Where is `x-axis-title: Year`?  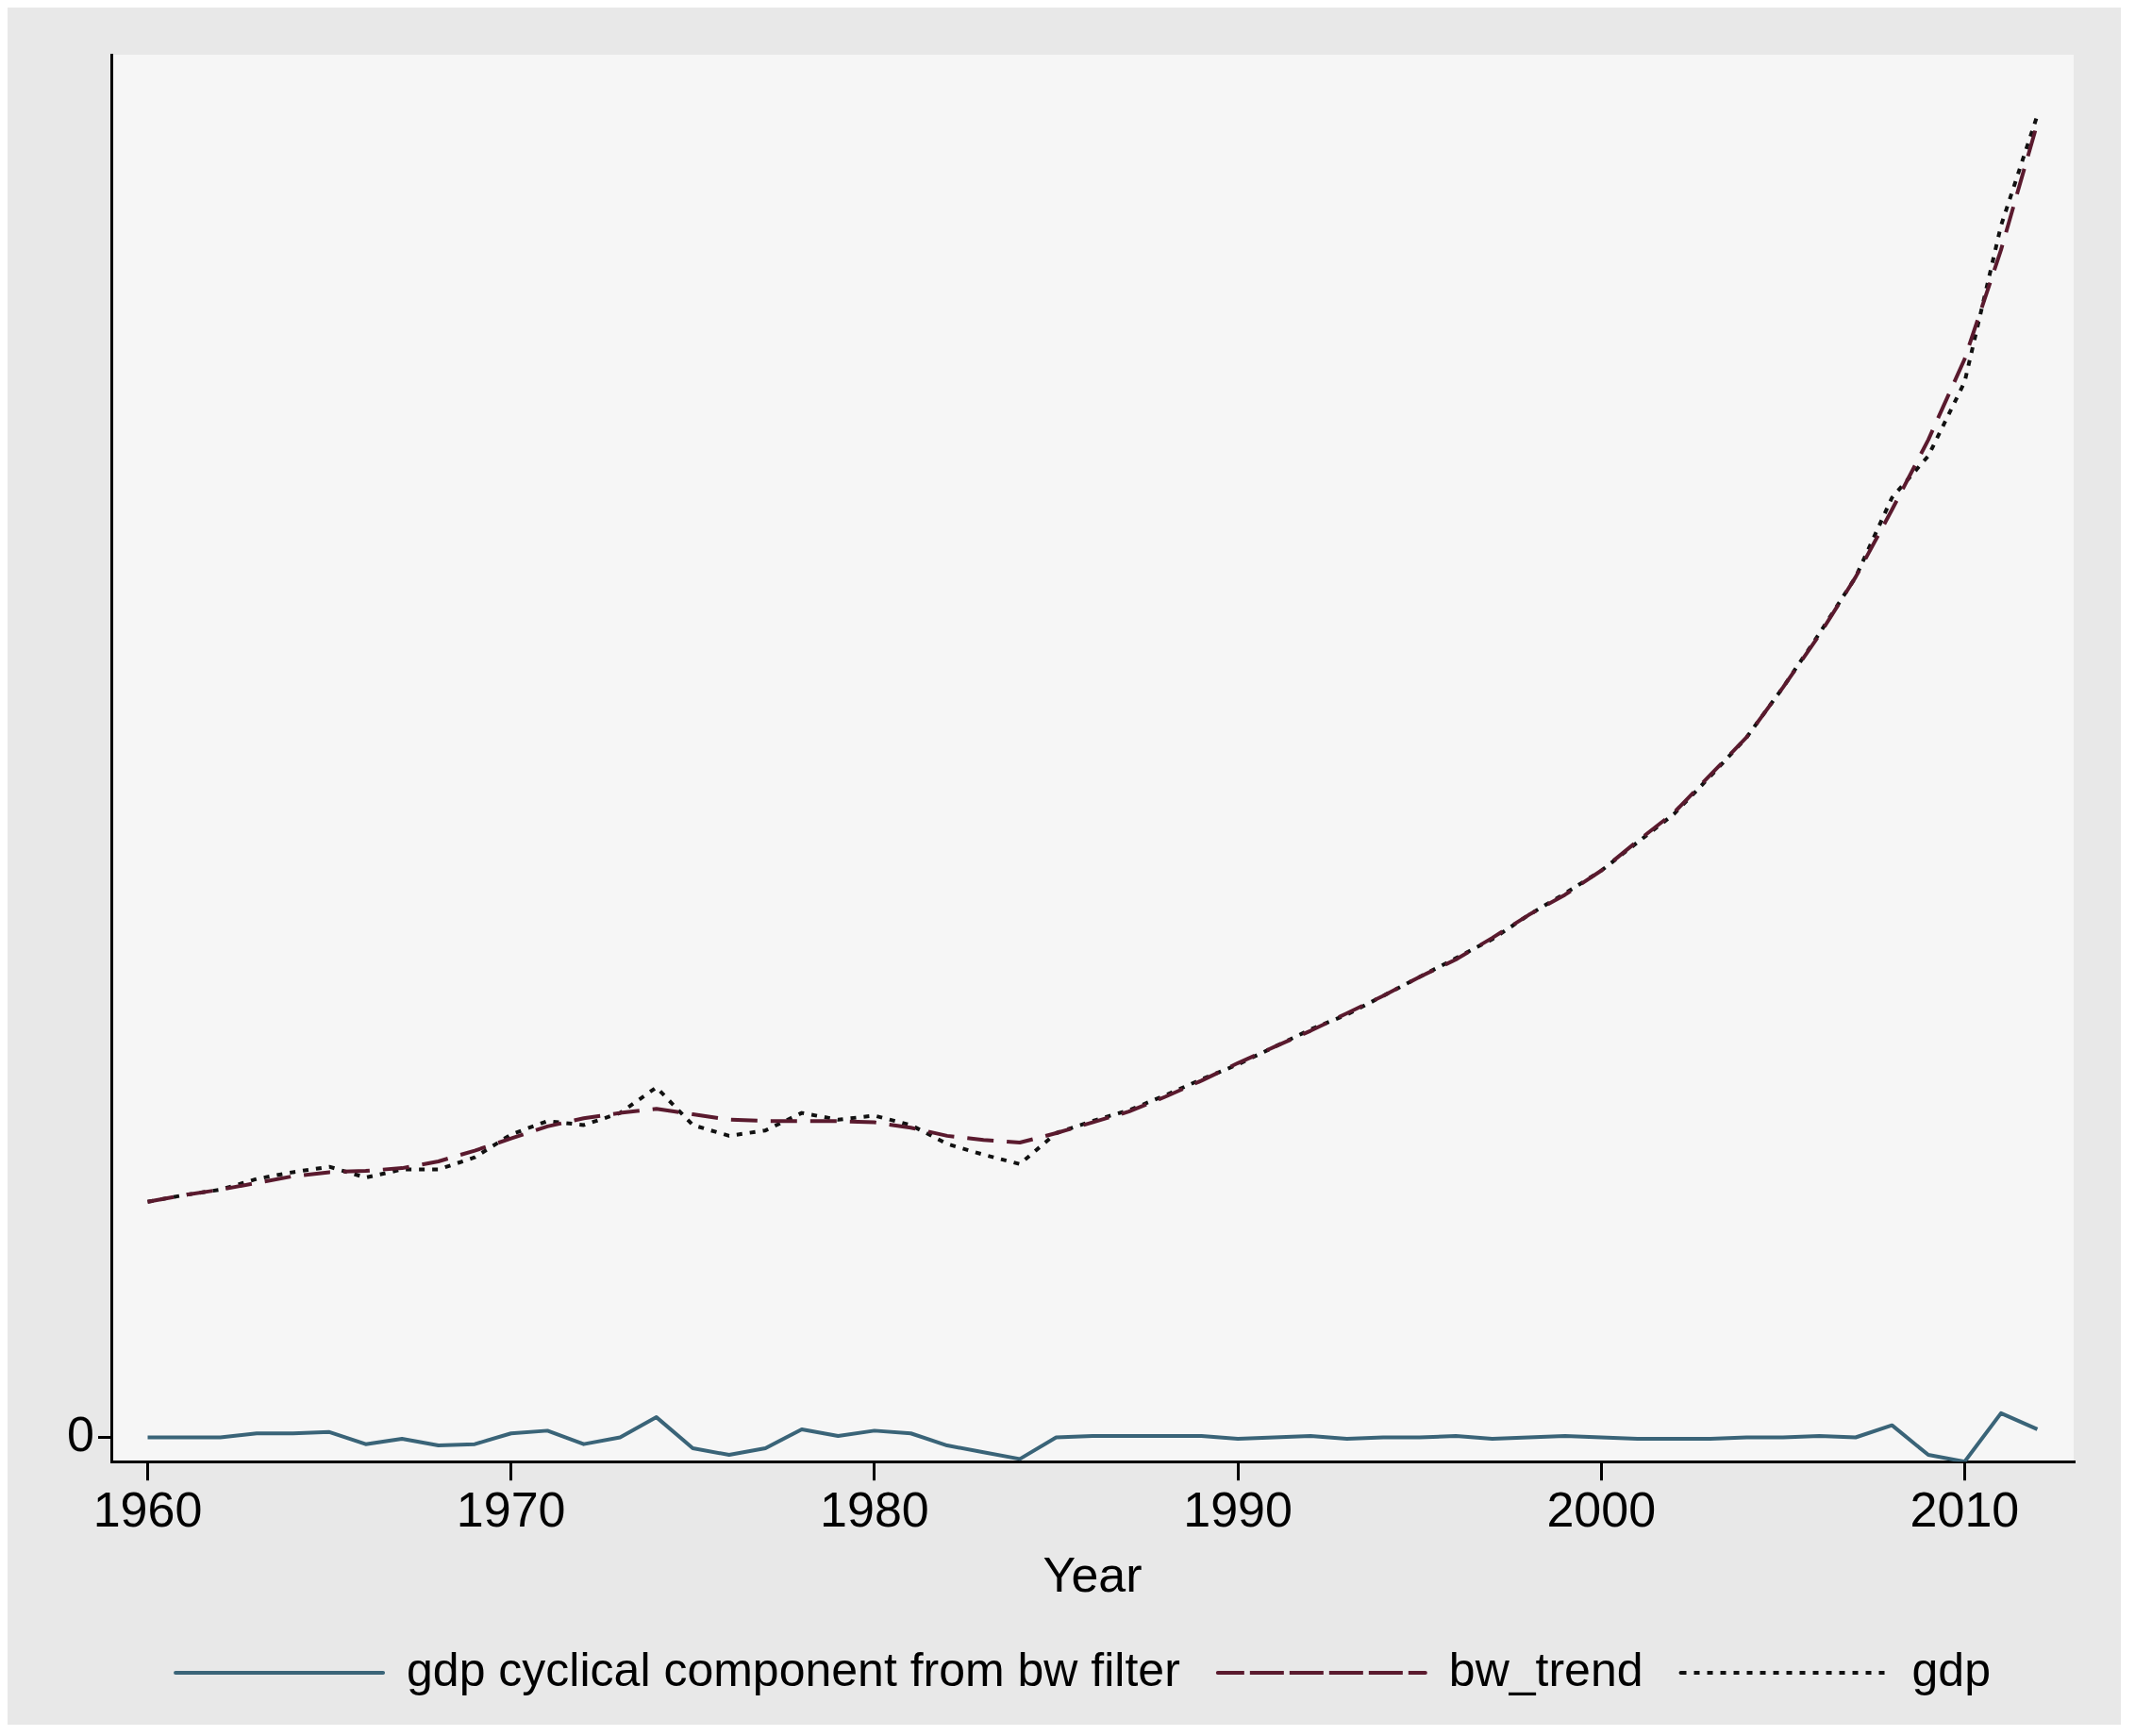
x-axis-title: Year is located at coordinates (1093, 1575).